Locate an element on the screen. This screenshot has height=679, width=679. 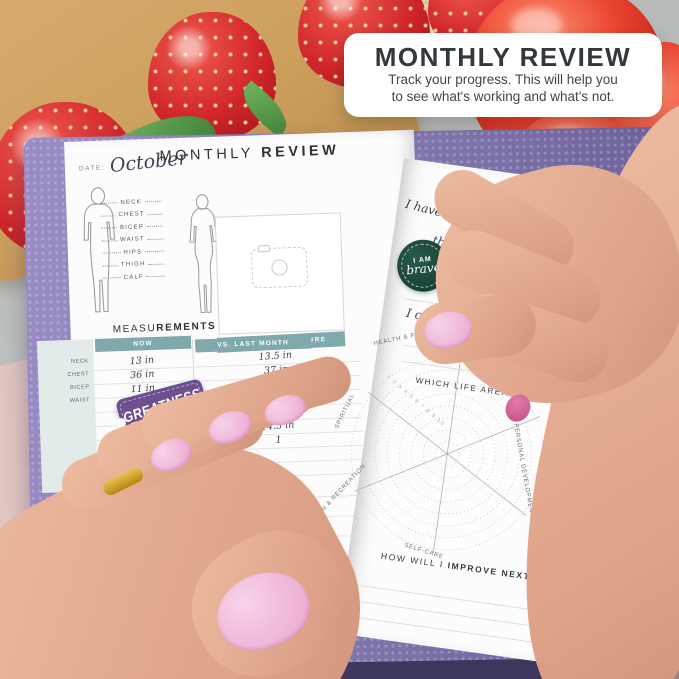
progress-picture-box is located at coordinates (279, 273).